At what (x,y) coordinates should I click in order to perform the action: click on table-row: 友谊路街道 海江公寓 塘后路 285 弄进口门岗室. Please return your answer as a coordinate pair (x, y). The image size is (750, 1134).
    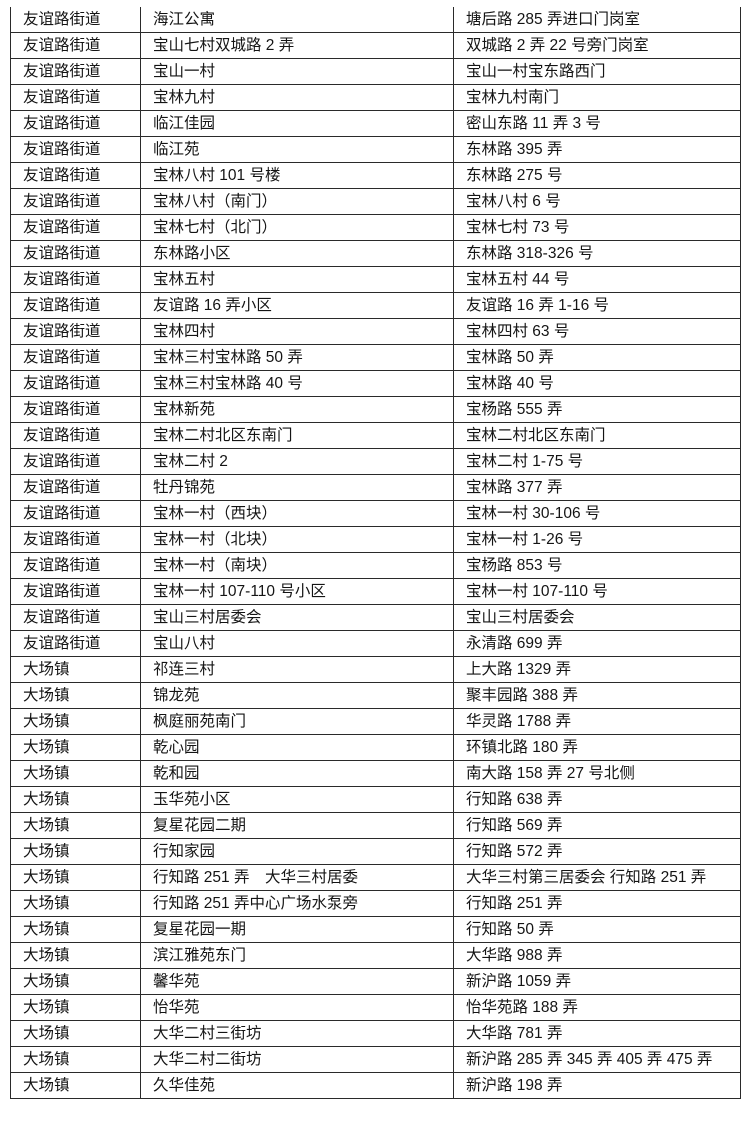
    Looking at the image, I should click on (375, 20).